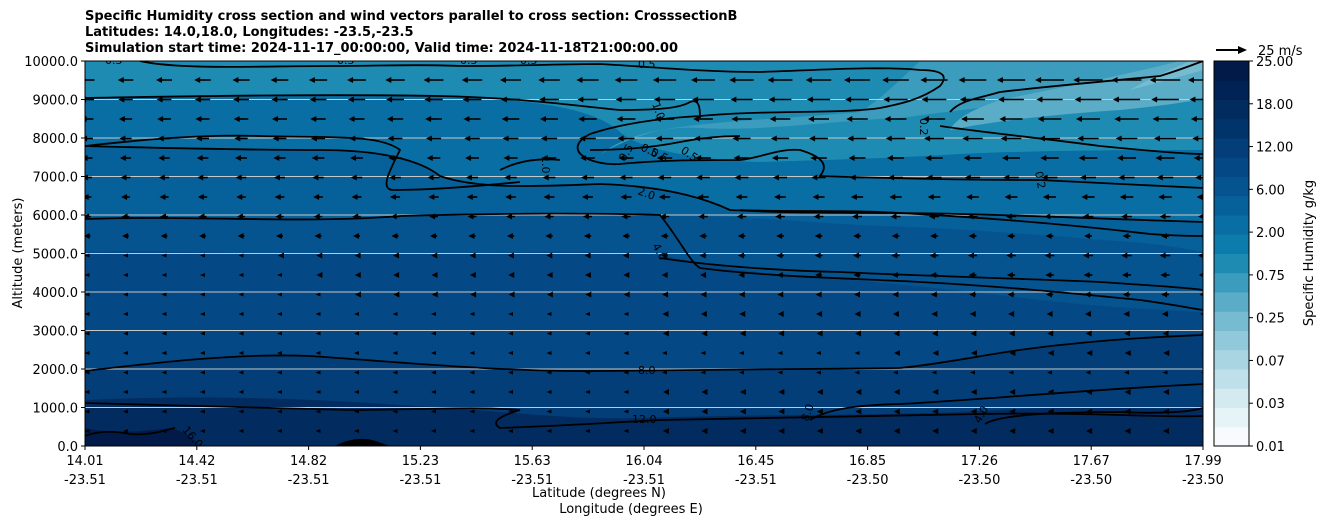 The width and height of the screenshot is (1326, 526). What do you see at coordinates (755, 461) in the screenshot?
I see `x-tick-label-lat: 16.45` at bounding box center [755, 461].